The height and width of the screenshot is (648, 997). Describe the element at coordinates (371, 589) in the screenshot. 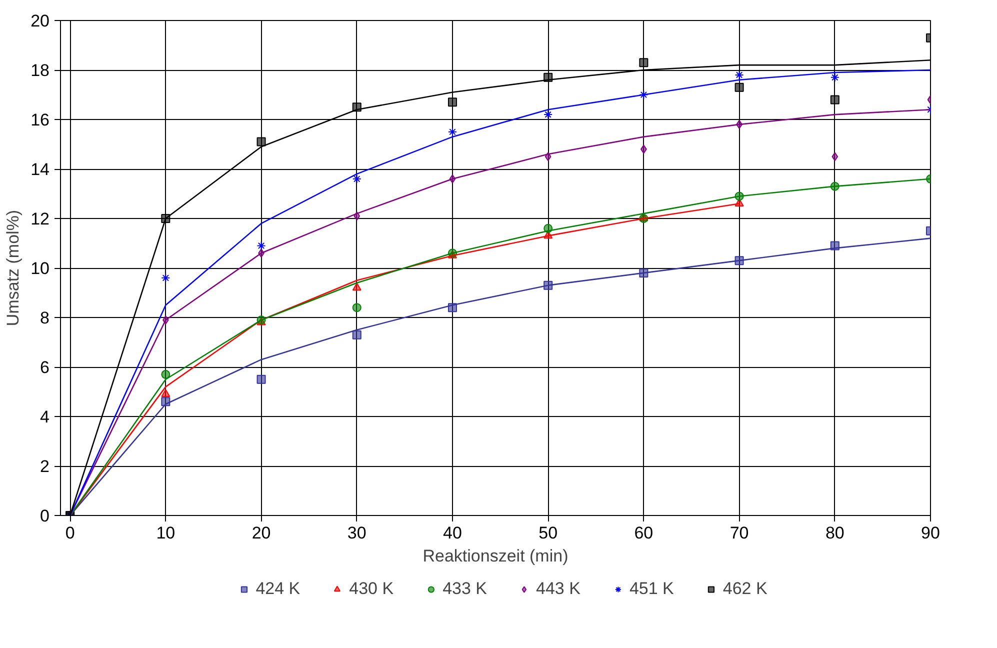

I see `legend-label: 430 K` at that location.